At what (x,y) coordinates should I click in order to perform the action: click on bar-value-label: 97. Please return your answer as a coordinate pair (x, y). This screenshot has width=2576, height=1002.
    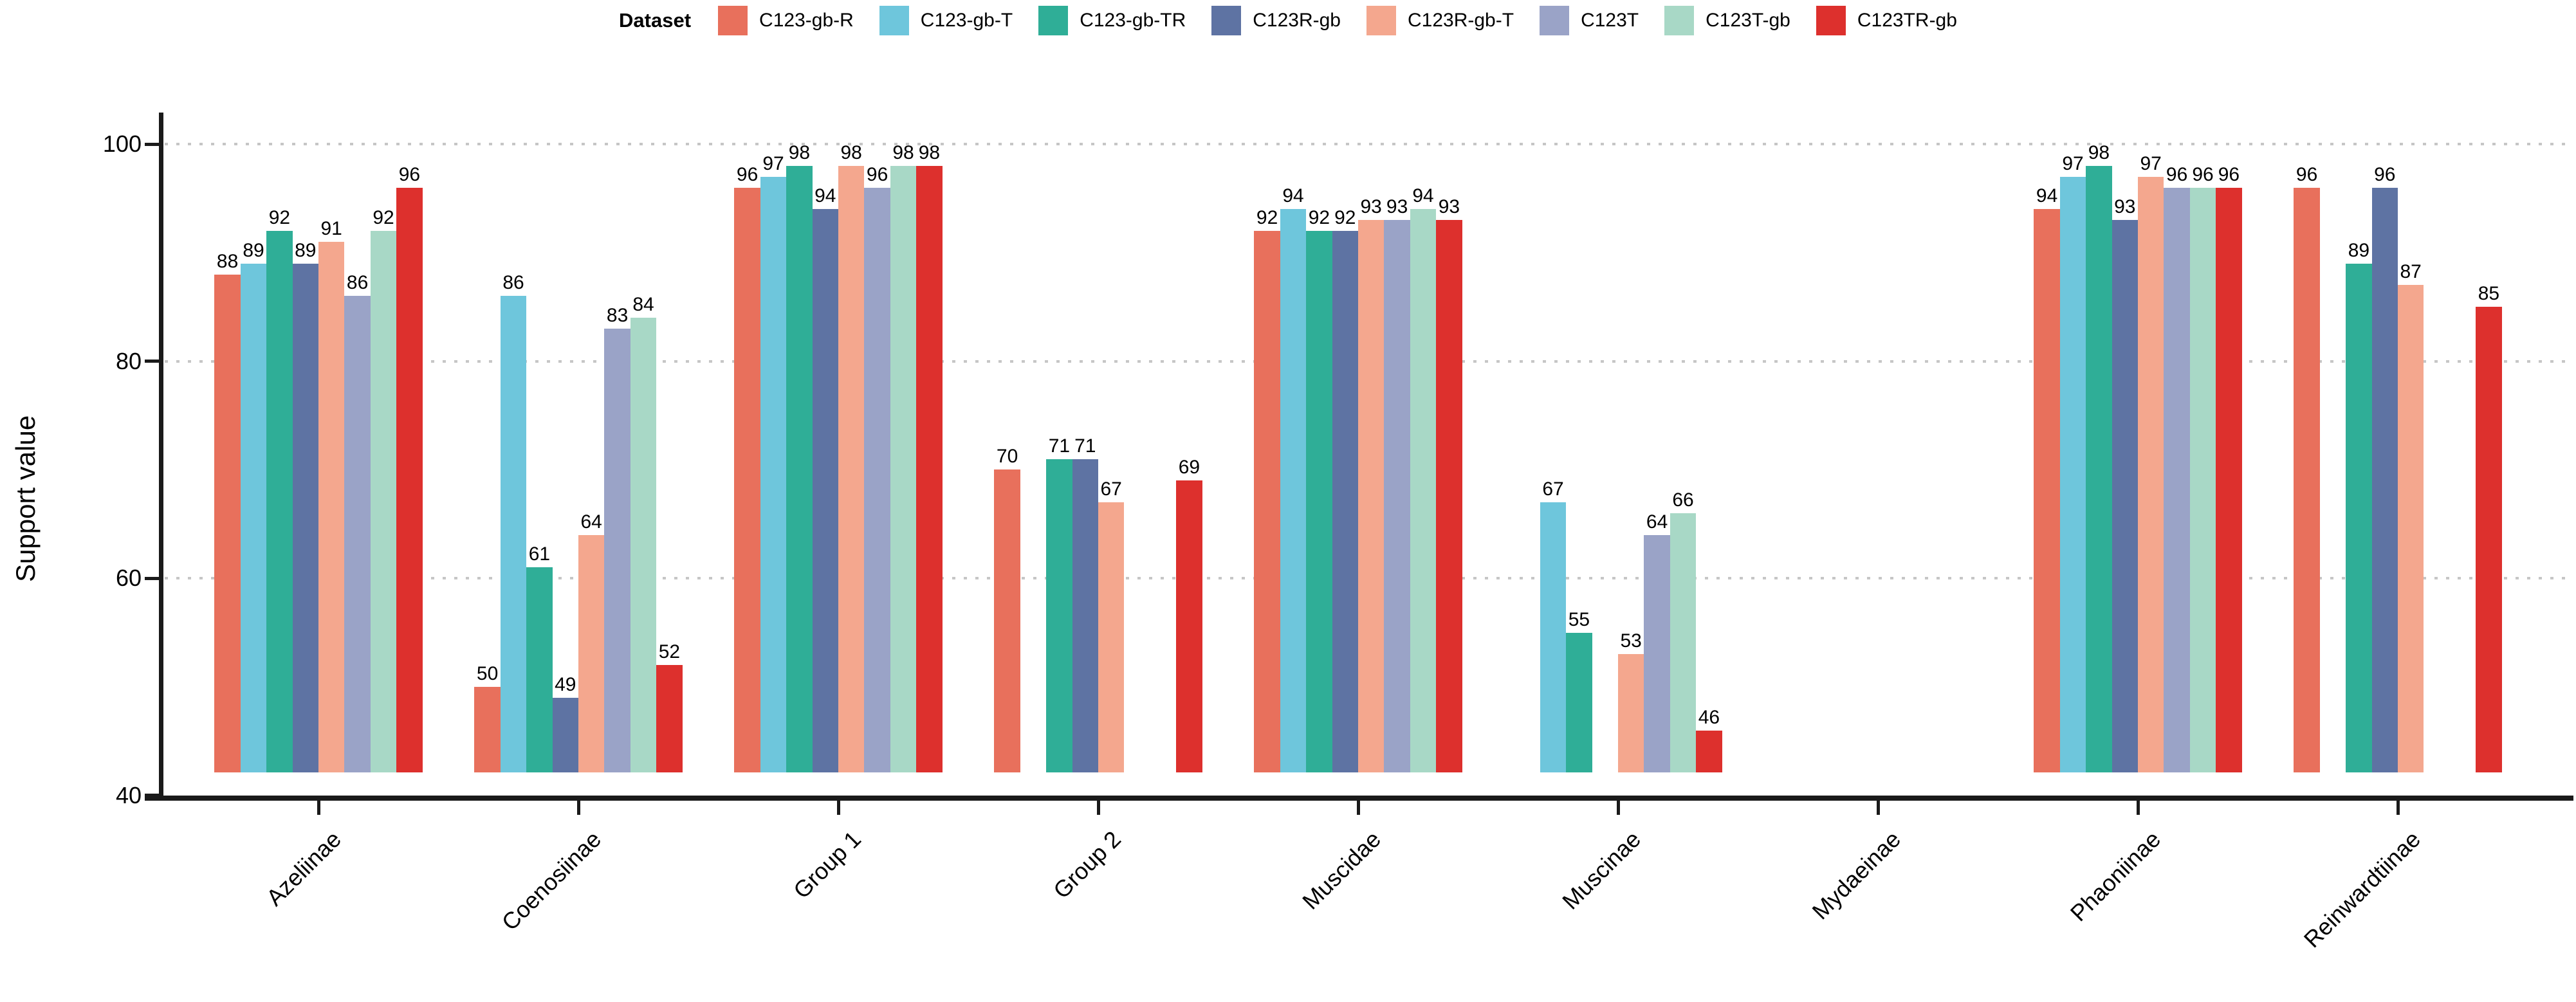
    Looking at the image, I should click on (2073, 163).